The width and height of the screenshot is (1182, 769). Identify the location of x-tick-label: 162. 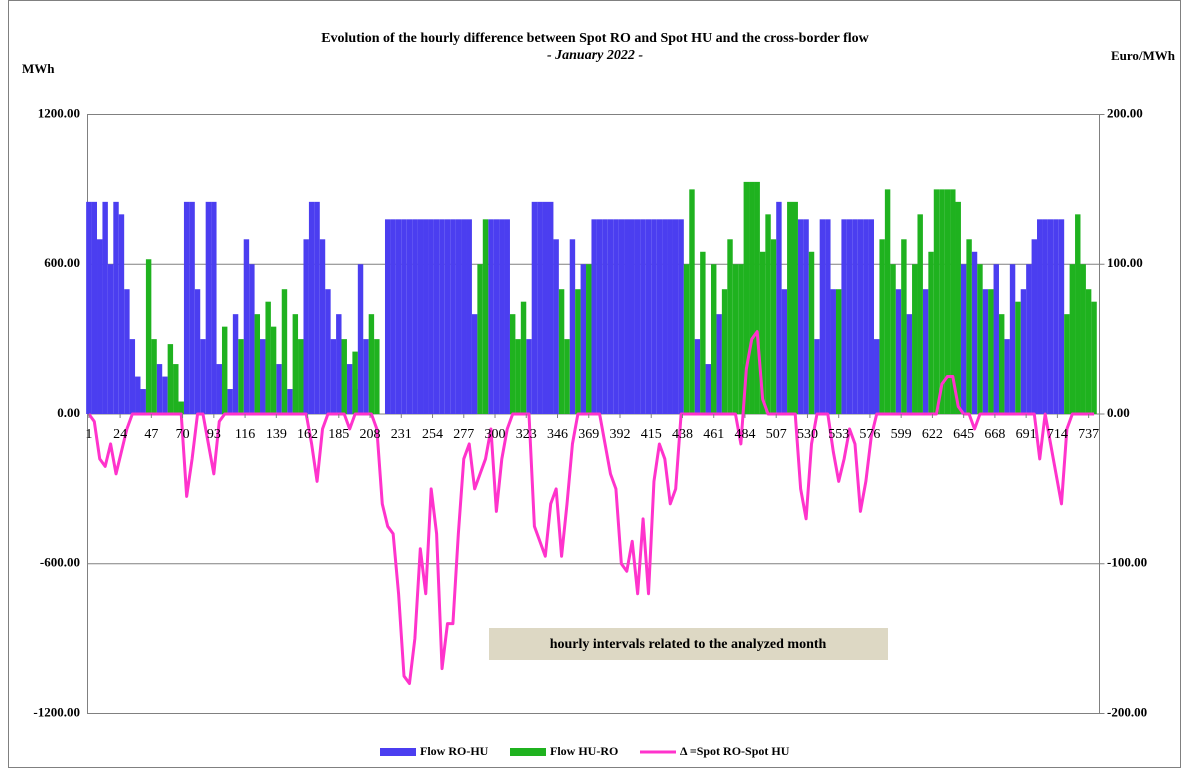
(307, 434).